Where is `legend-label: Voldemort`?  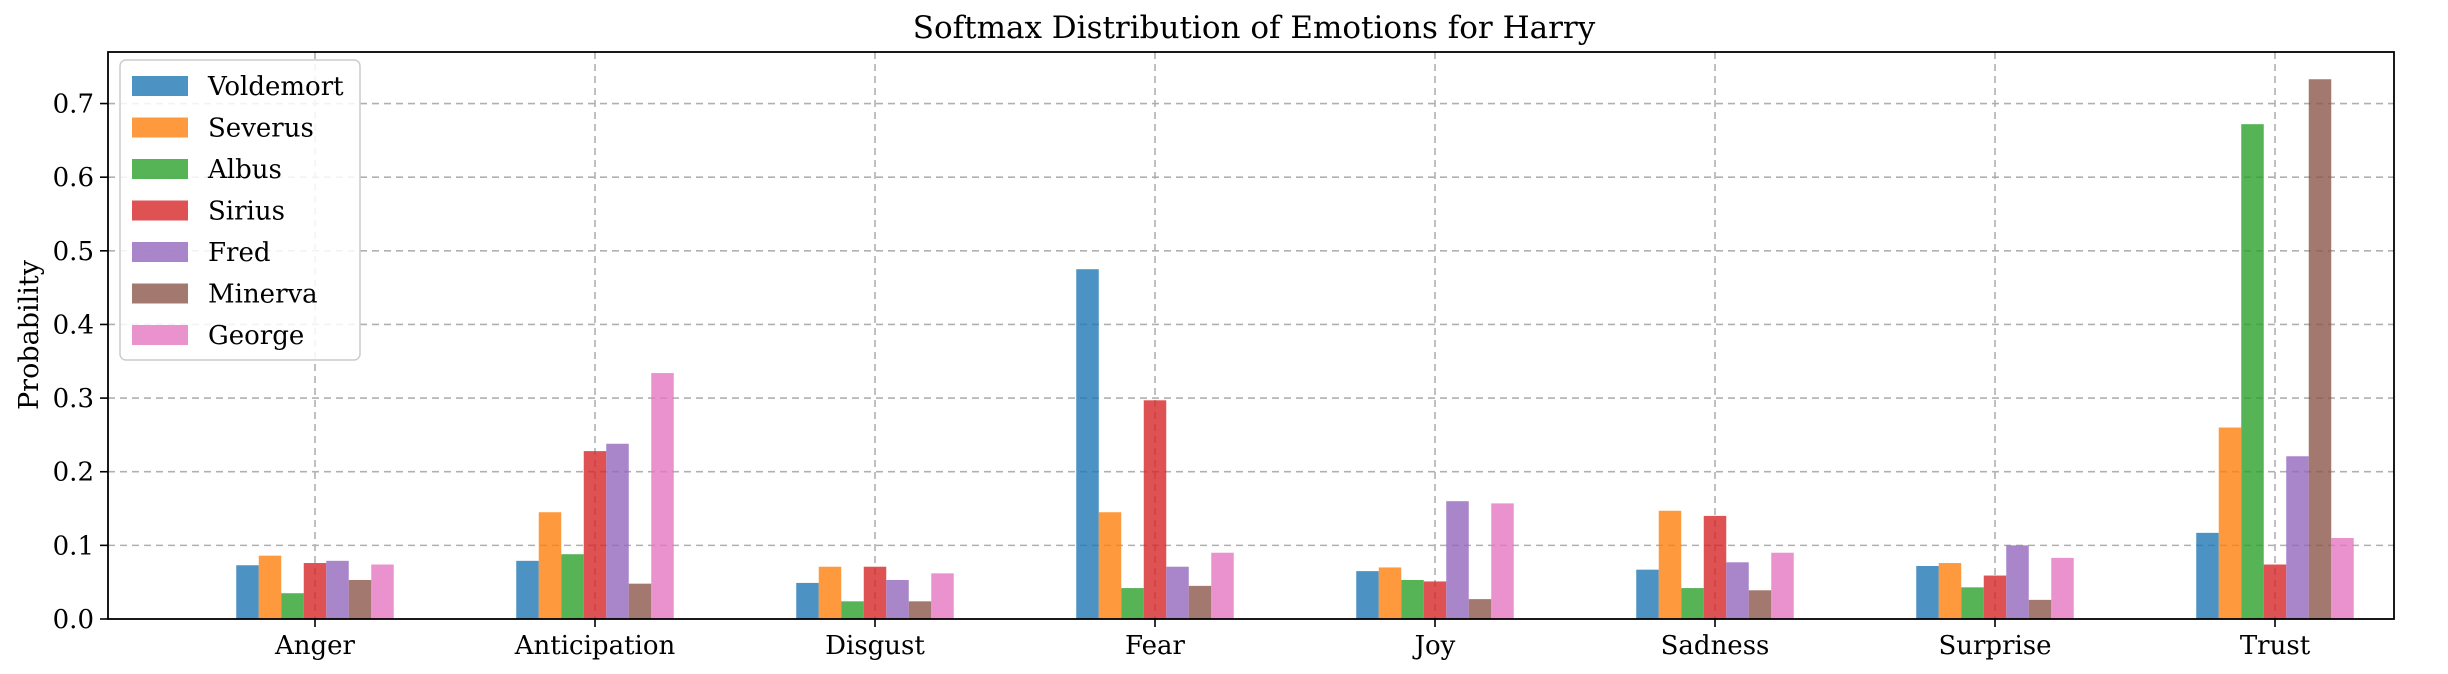 legend-label: Voldemort is located at coordinates (275, 87).